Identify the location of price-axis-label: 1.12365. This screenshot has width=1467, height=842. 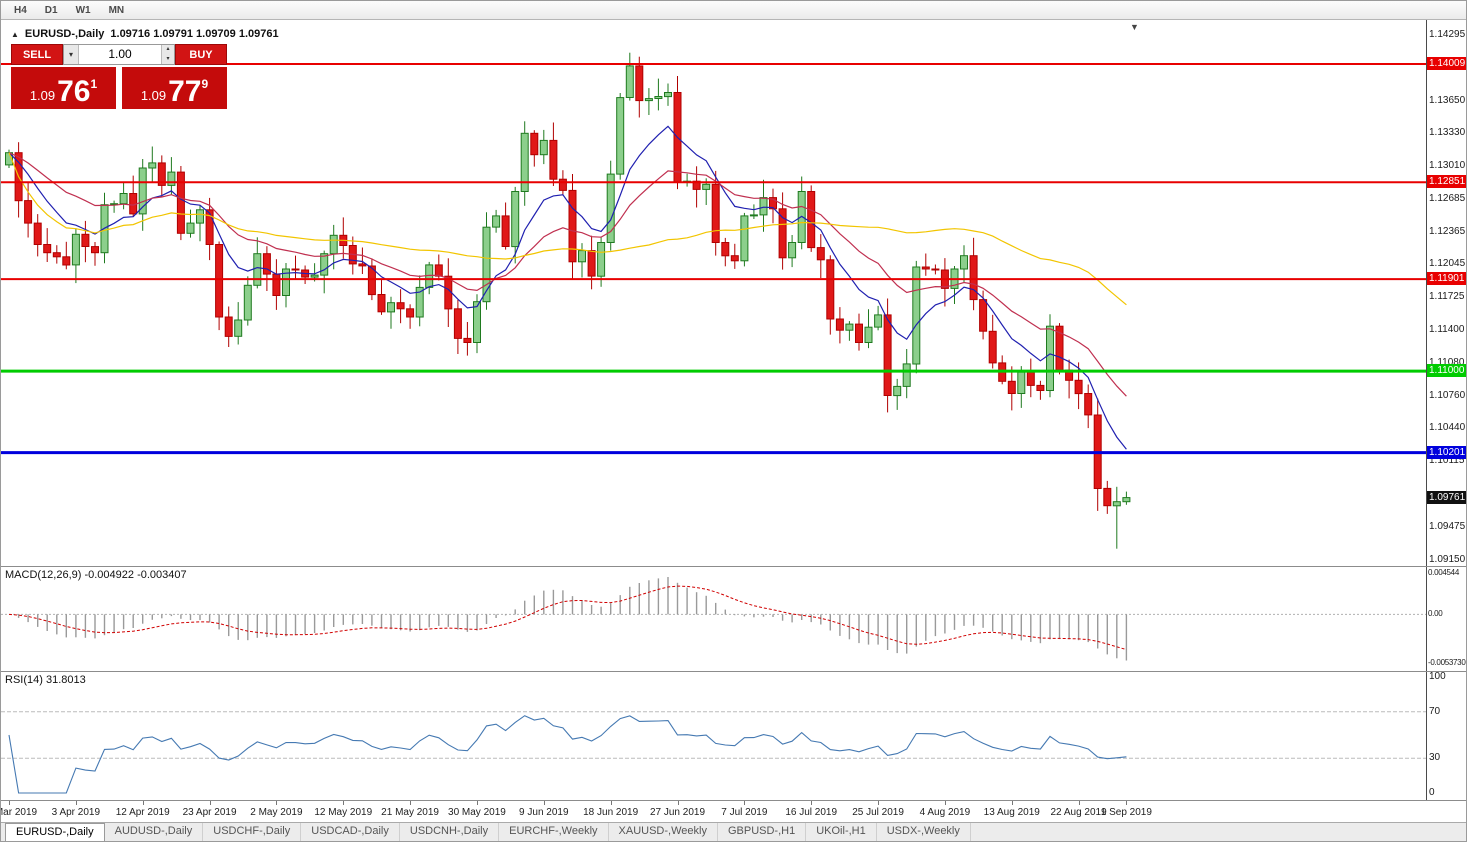
(1447, 231).